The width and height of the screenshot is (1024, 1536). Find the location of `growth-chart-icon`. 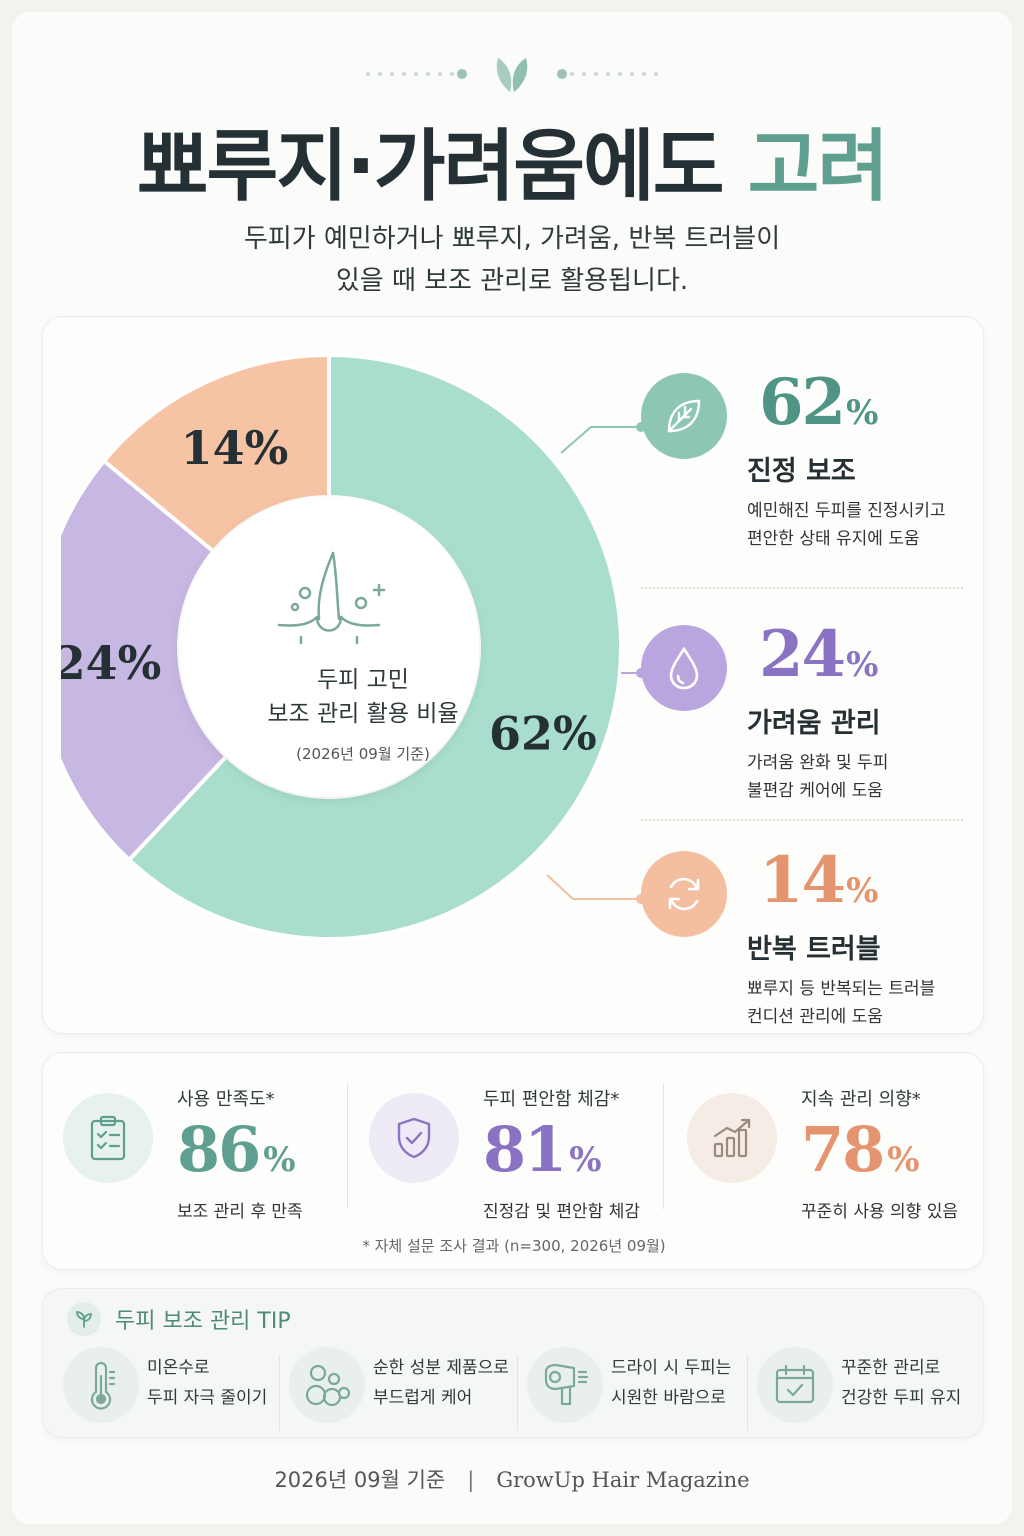

growth-chart-icon is located at coordinates (732, 1138).